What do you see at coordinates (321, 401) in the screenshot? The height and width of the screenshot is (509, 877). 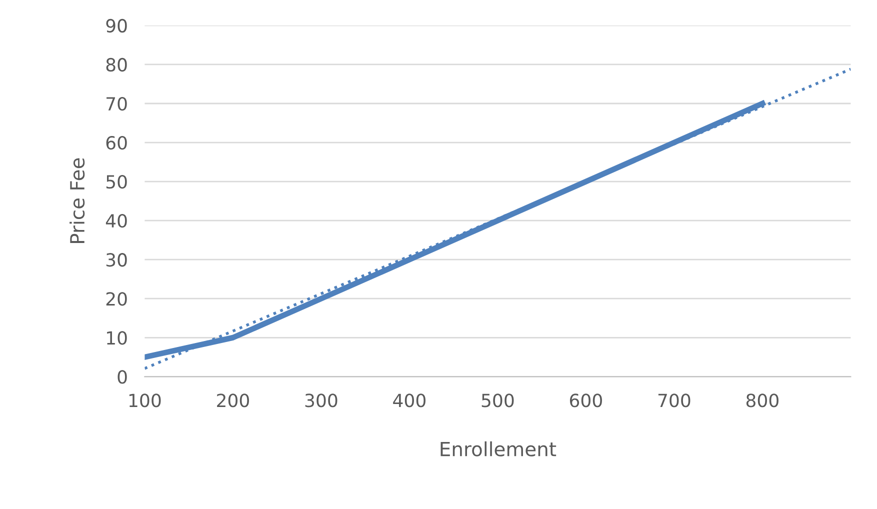 I see `x-tick-label: 300` at bounding box center [321, 401].